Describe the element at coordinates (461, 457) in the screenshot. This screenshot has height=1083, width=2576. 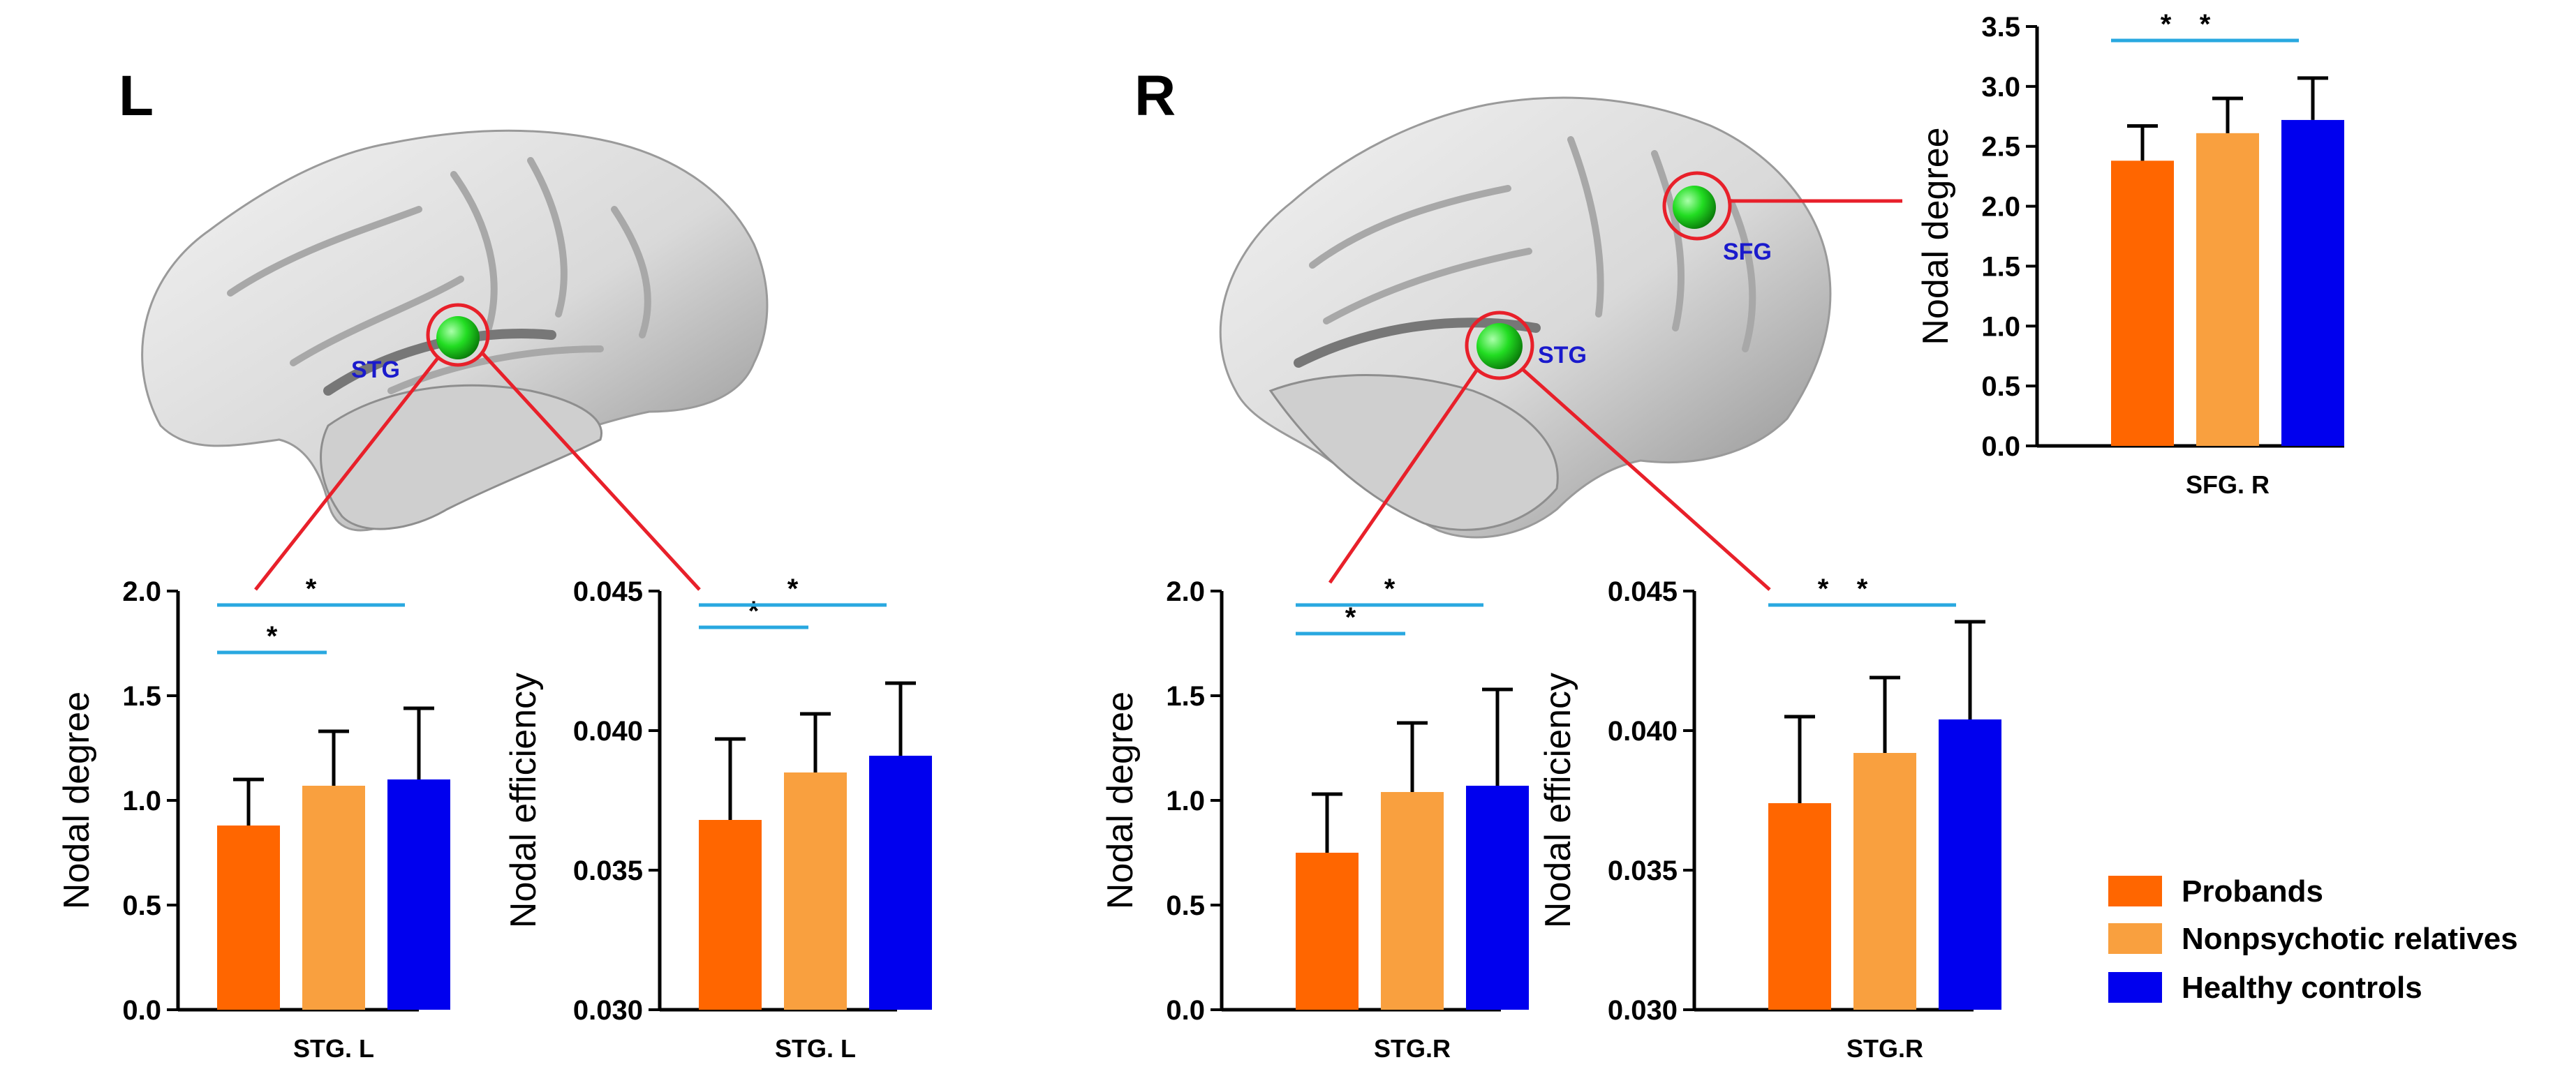
I see `left-brain-temporal-lobe` at that location.